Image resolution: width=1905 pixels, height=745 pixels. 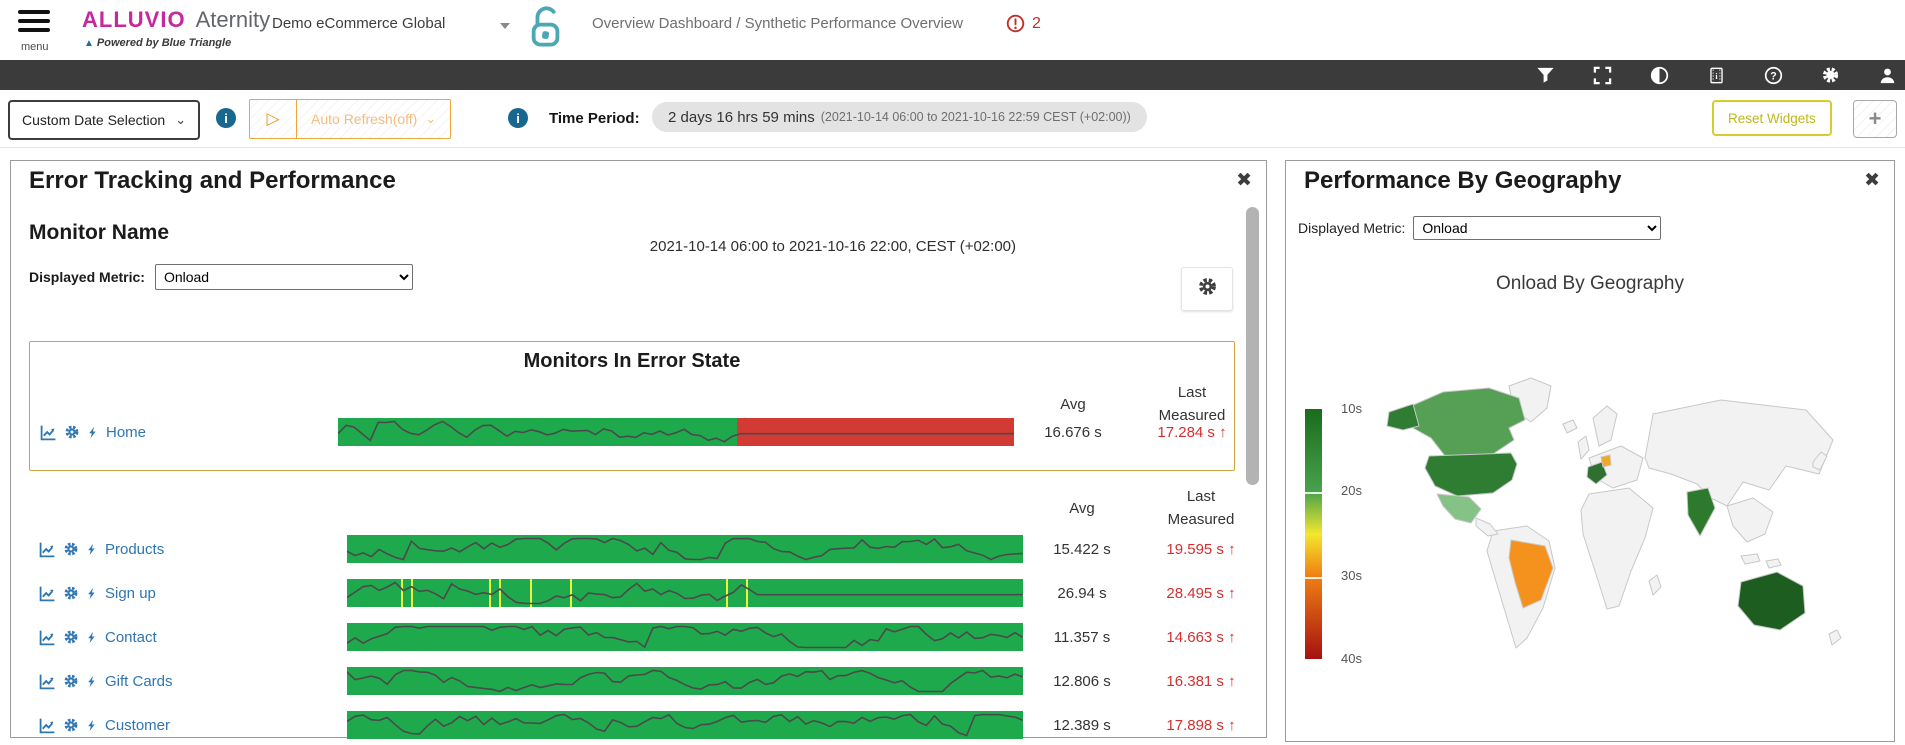 What do you see at coordinates (1351, 408) in the screenshot?
I see `scale-label: 10s` at bounding box center [1351, 408].